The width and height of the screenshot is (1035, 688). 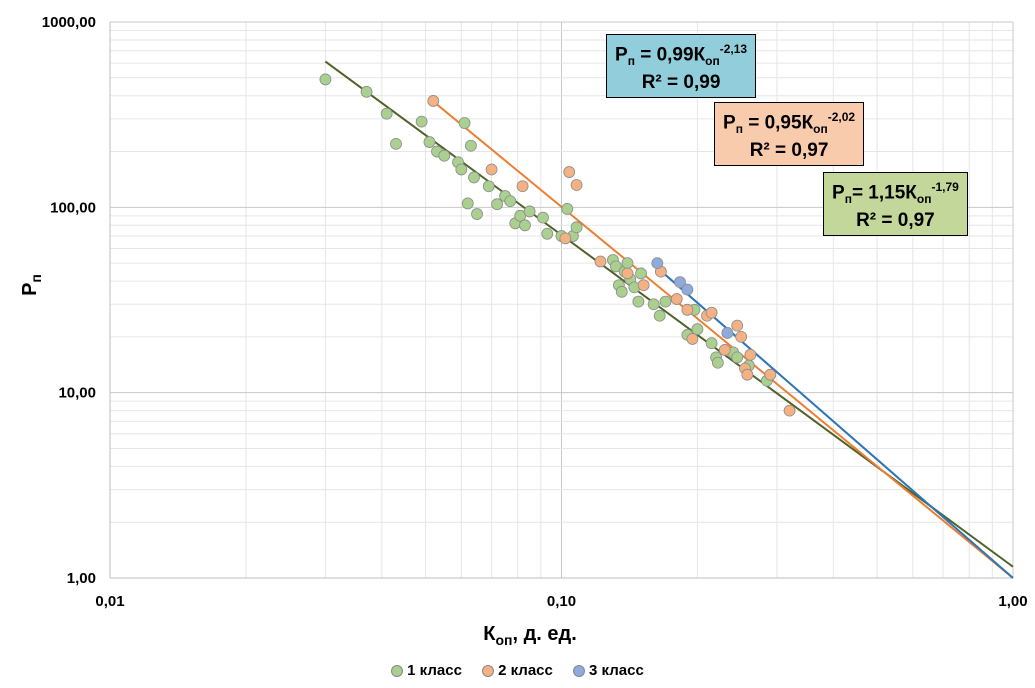 What do you see at coordinates (81, 578) in the screenshot?
I see `y-tick-label: 1,00` at bounding box center [81, 578].